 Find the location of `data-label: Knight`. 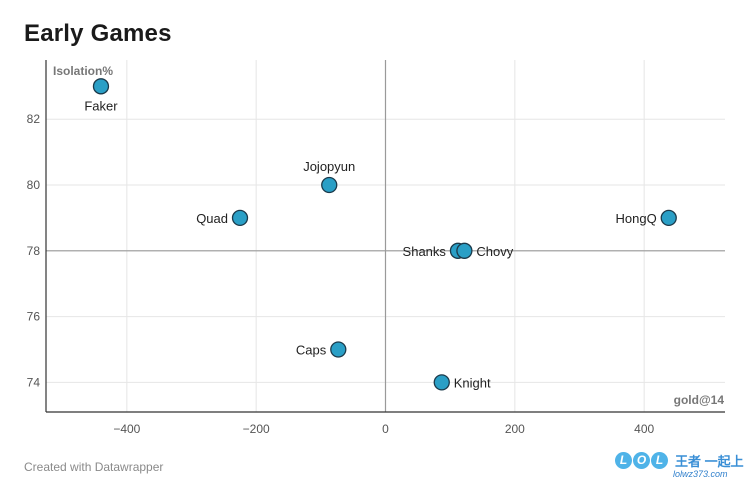

data-label: Knight is located at coordinates (472, 382).